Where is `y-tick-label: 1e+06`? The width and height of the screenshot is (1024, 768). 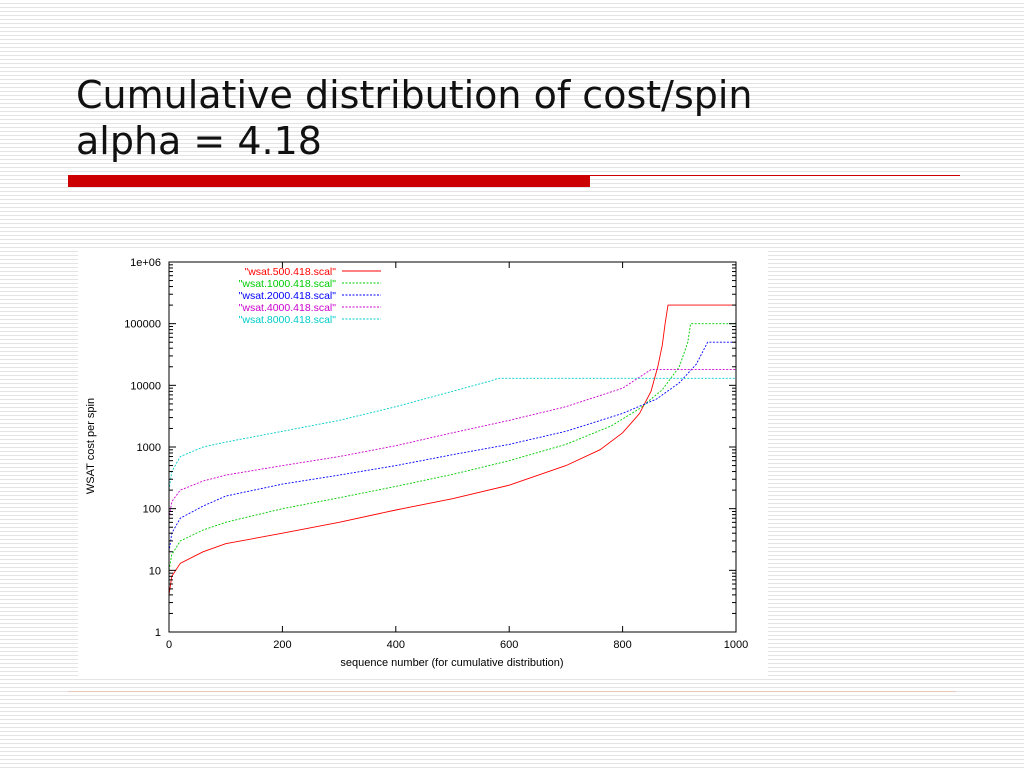 y-tick-label: 1e+06 is located at coordinates (145, 263).